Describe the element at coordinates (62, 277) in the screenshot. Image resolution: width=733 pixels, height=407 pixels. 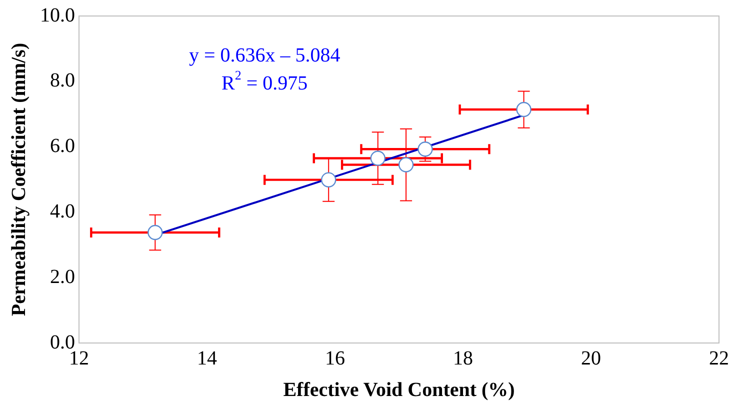
I see `y-tick-label: 2.0` at that location.